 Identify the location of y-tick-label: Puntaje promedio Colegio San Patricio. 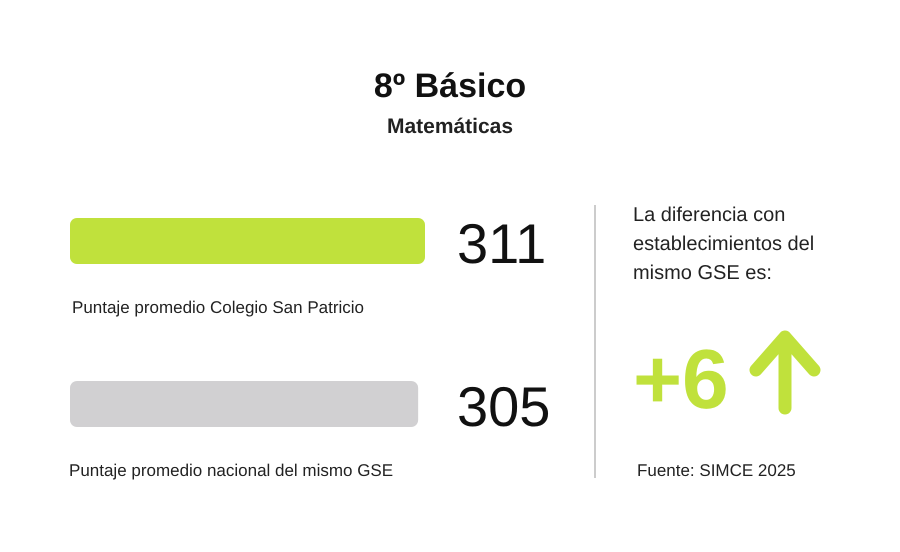
(218, 307).